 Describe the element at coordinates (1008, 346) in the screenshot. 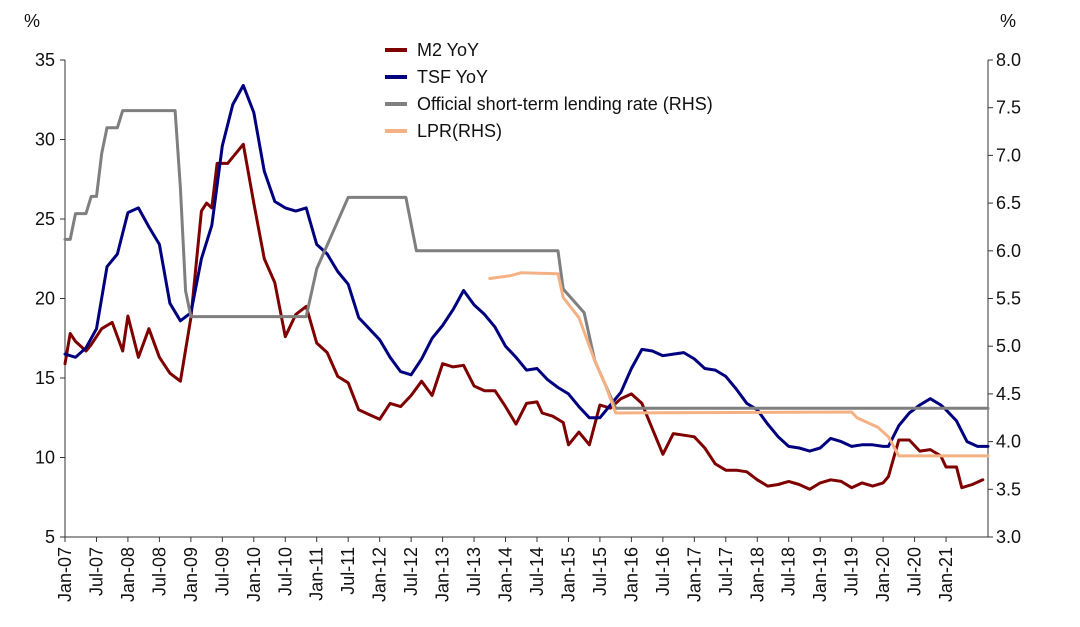

I see `right-axis-tick-label: 5.0` at that location.